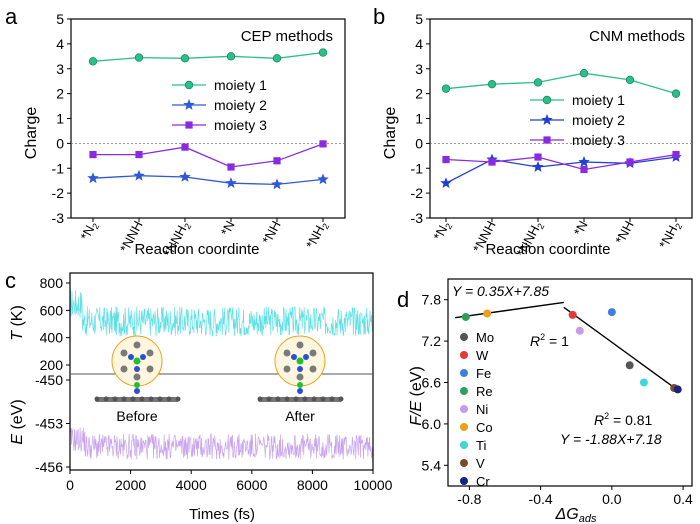  I want to click on panel-c-top-y-axis-label: T (K), so click(17, 323).